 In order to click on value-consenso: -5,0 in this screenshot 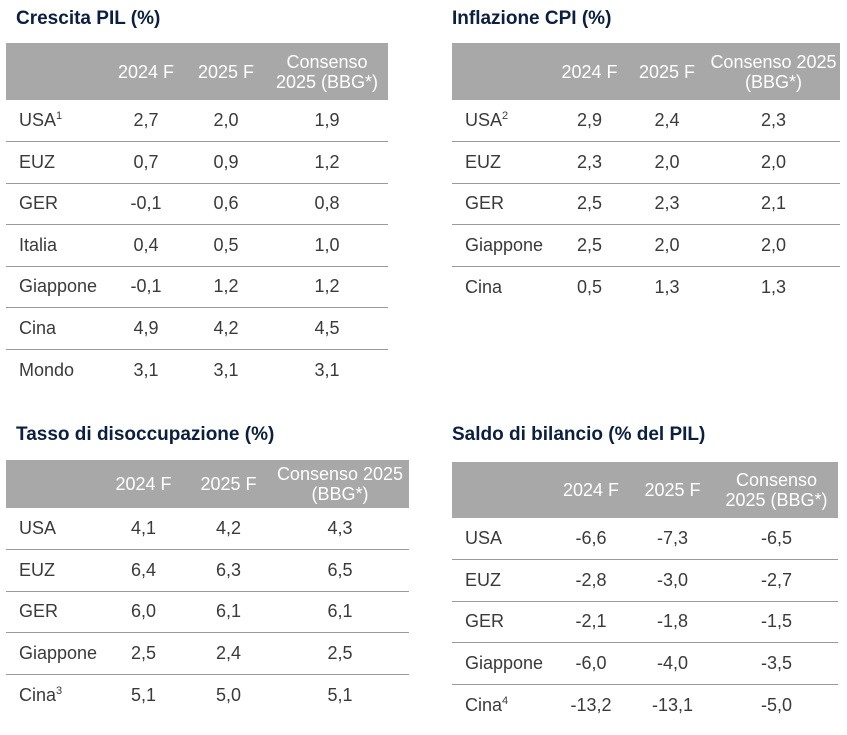, I will do `click(776, 704)`.